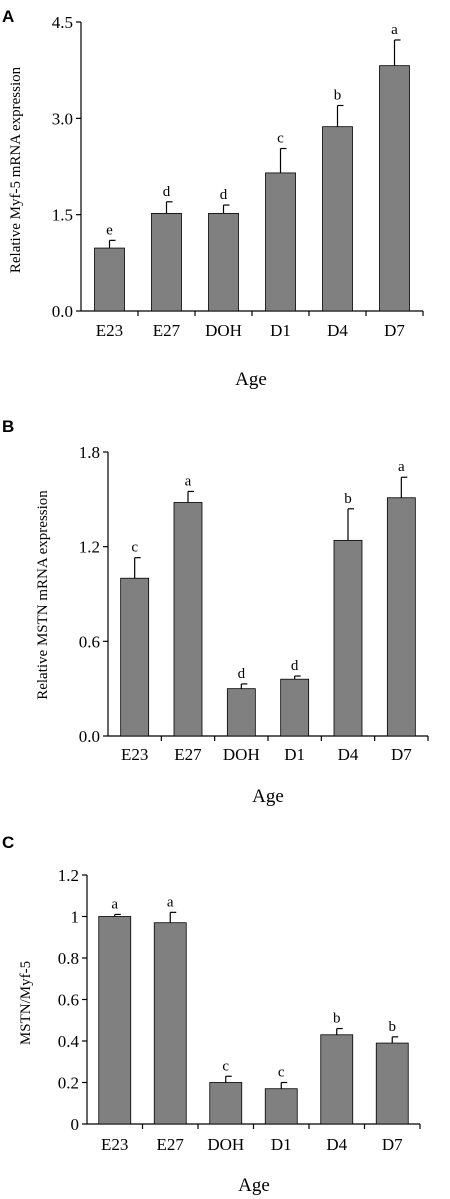 The image size is (450, 1199). What do you see at coordinates (109, 230) in the screenshot?
I see `significance-letter: e` at bounding box center [109, 230].